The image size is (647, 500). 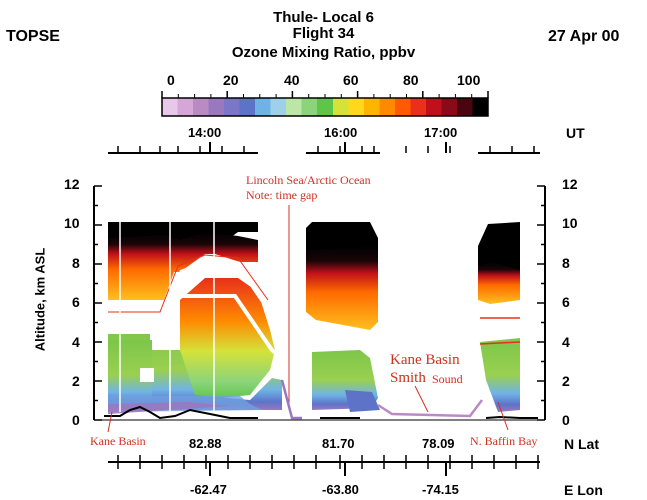 What do you see at coordinates (340, 489) in the screenshot?
I see `lon-tick-label: -63.80` at bounding box center [340, 489].